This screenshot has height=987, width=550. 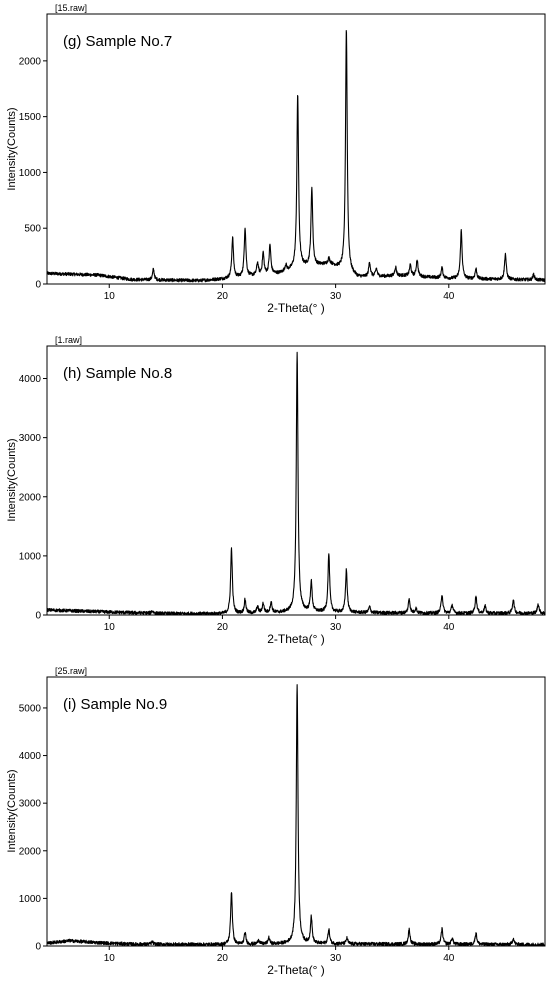 I want to click on file-label: [25.raw], so click(x=71, y=671).